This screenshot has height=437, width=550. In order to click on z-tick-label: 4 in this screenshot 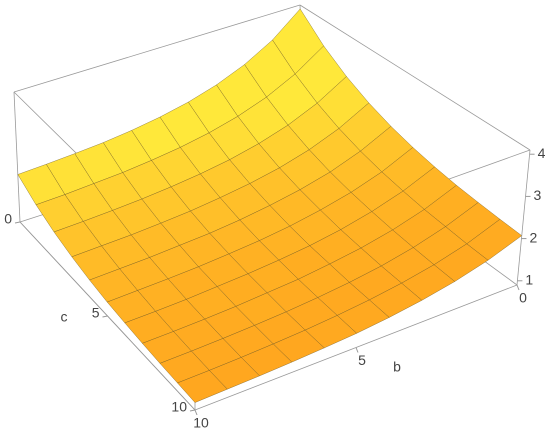, I will do `click(542, 153)`.